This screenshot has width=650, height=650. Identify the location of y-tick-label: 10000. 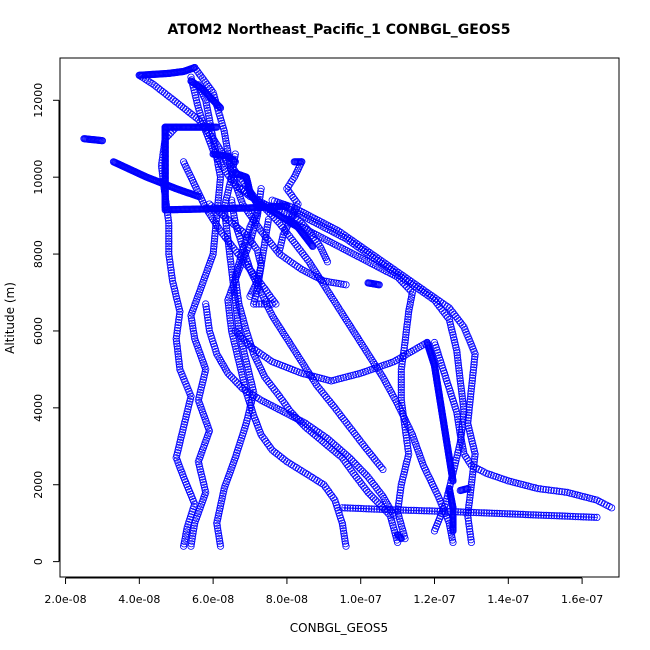
(38, 177).